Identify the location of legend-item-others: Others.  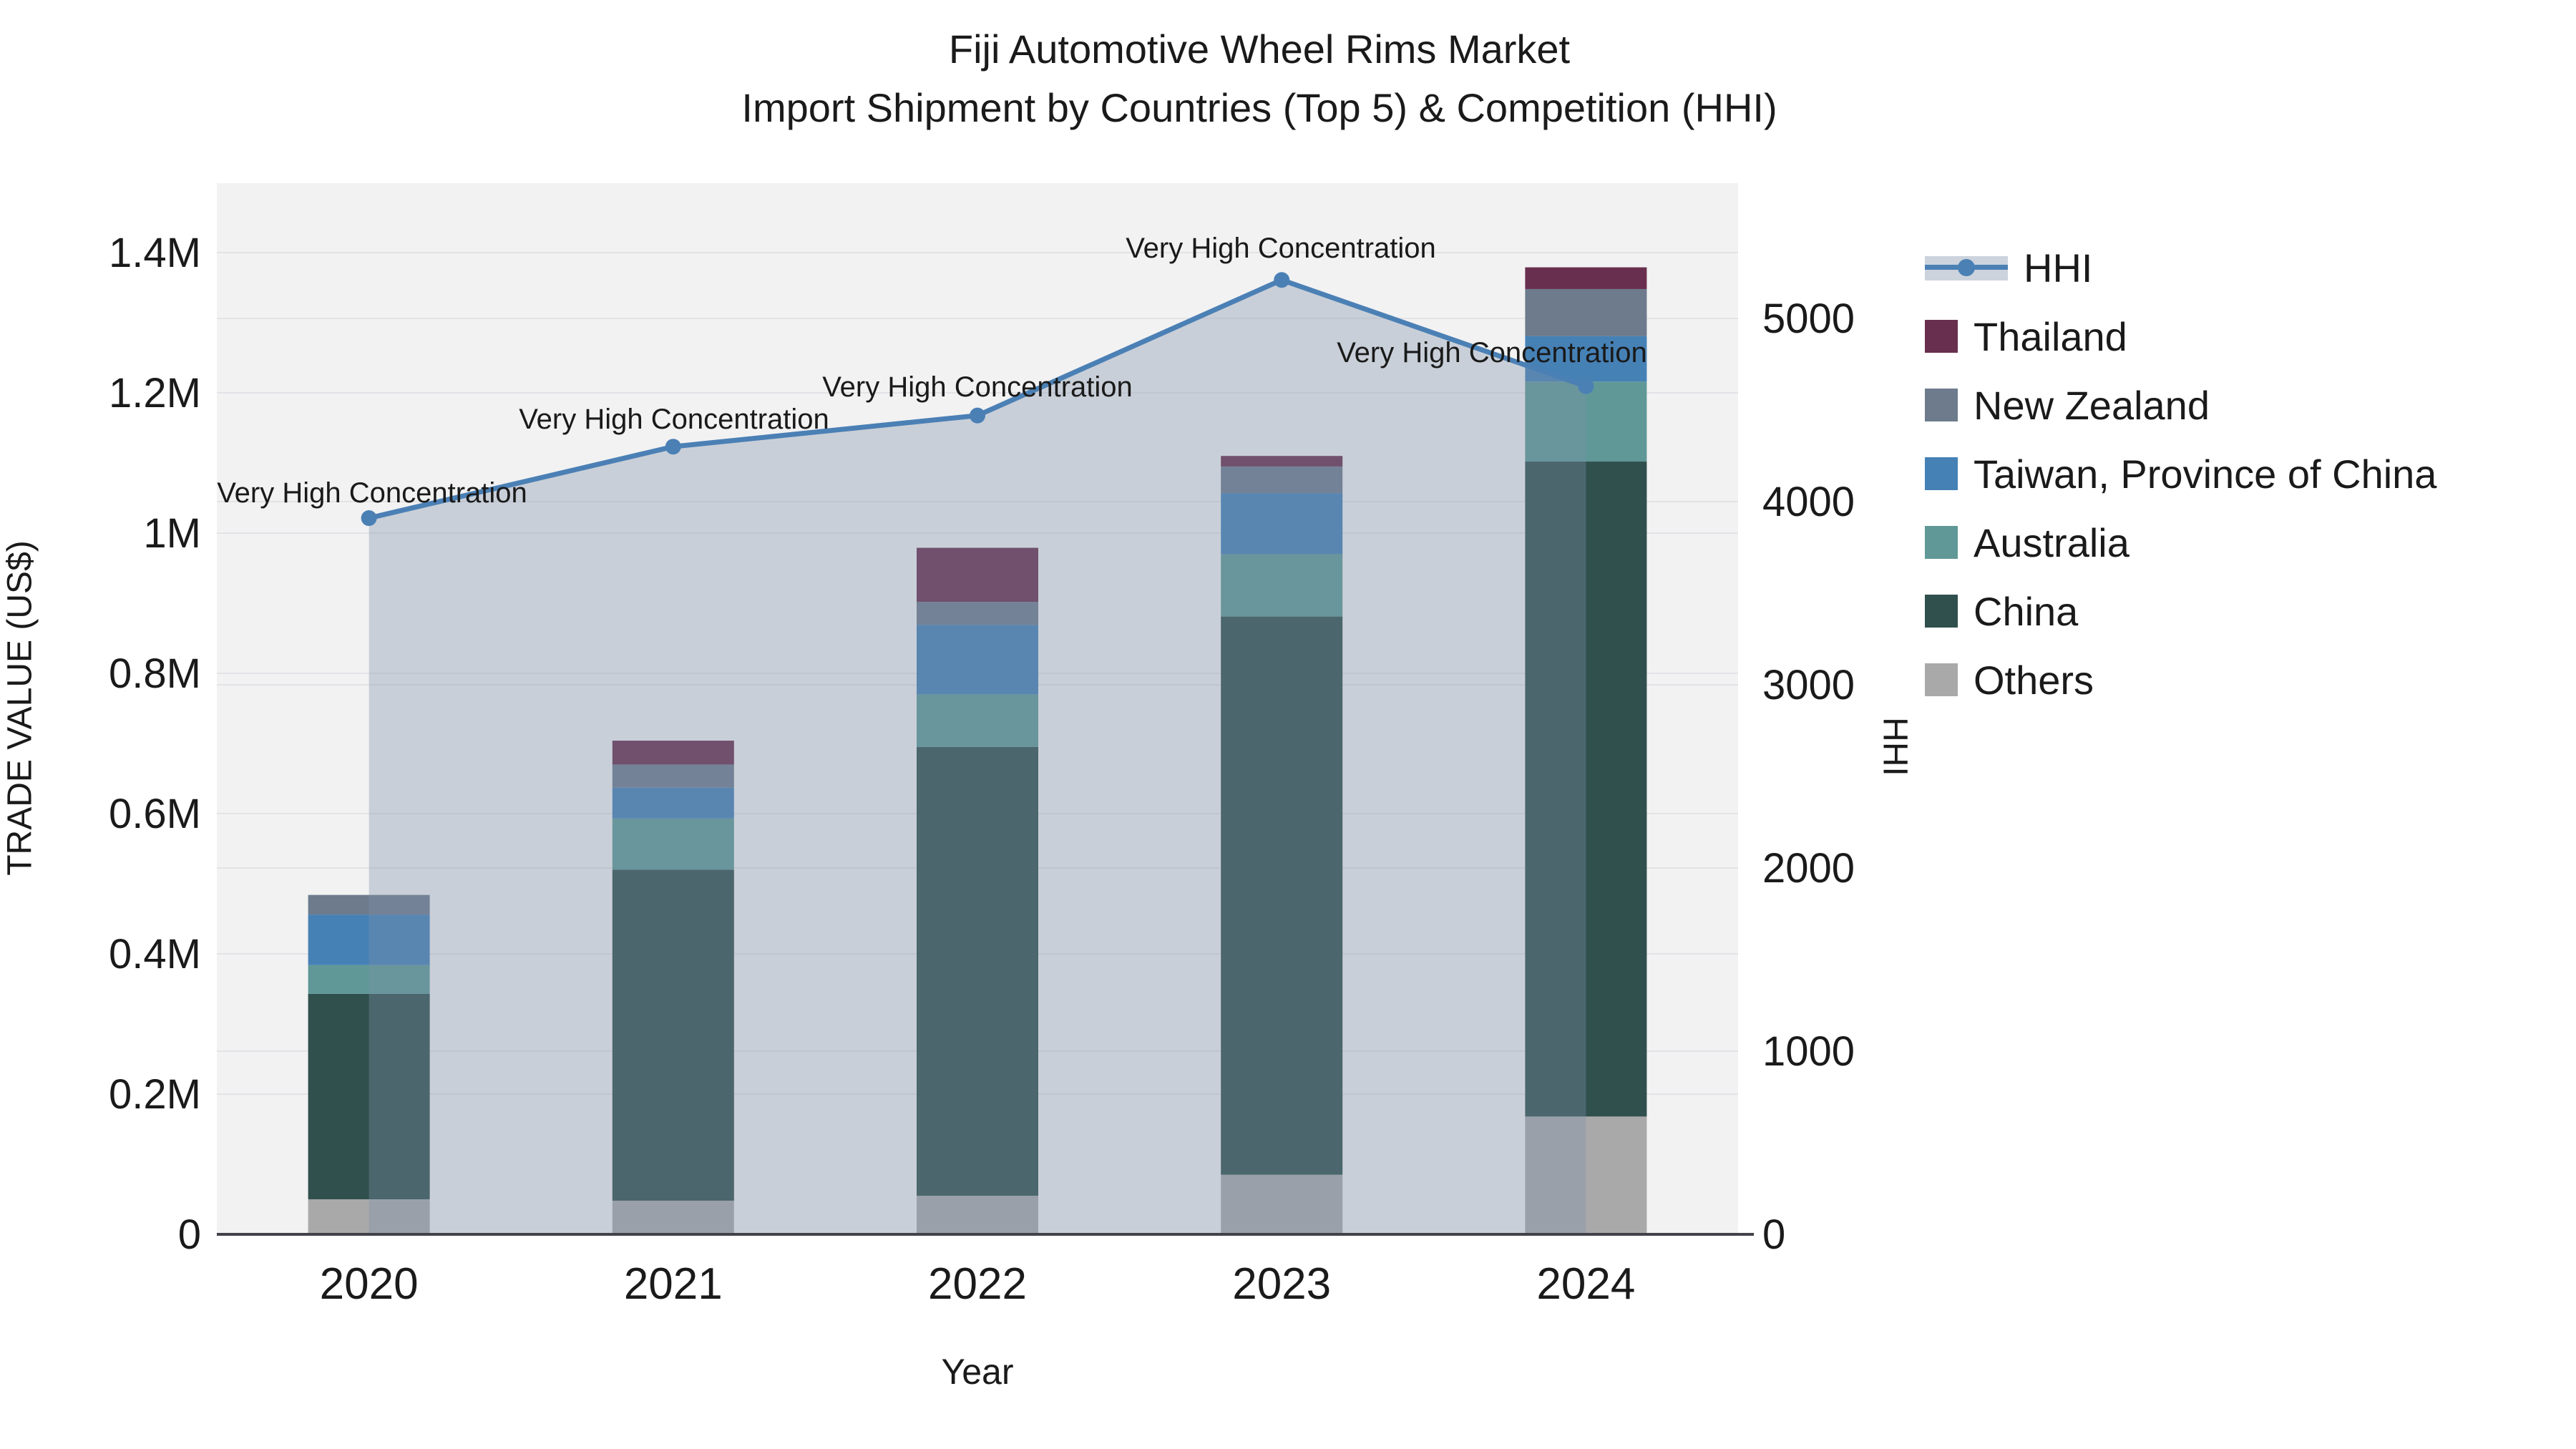
(2180, 679).